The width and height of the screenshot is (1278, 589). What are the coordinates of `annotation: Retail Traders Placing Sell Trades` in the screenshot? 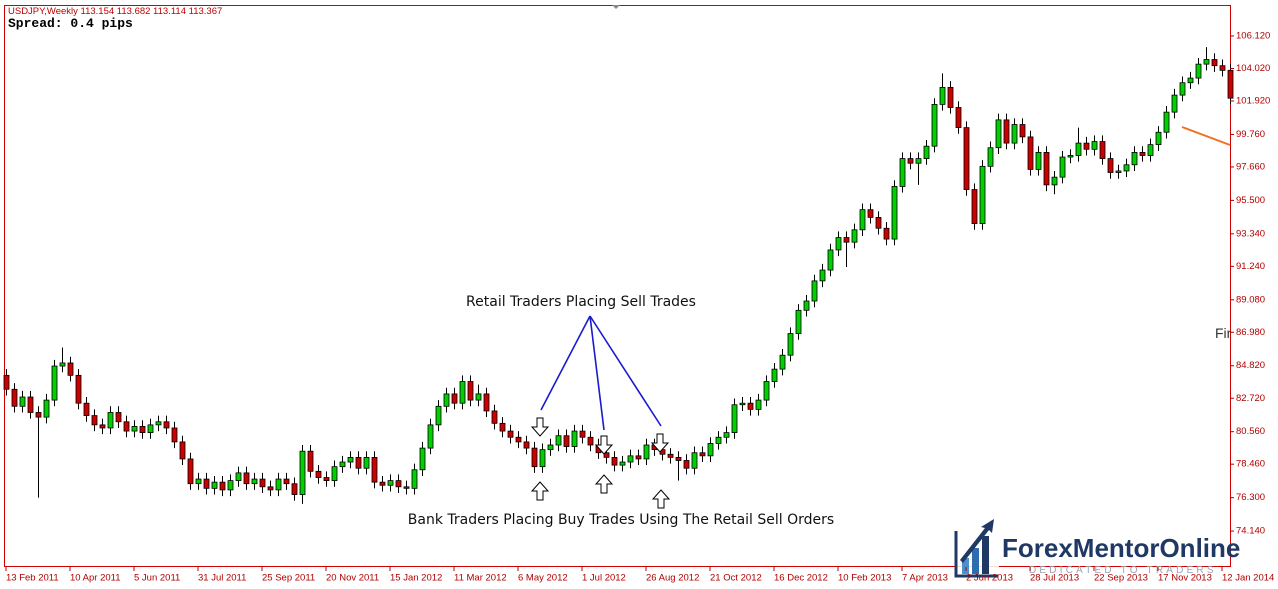 It's located at (581, 302).